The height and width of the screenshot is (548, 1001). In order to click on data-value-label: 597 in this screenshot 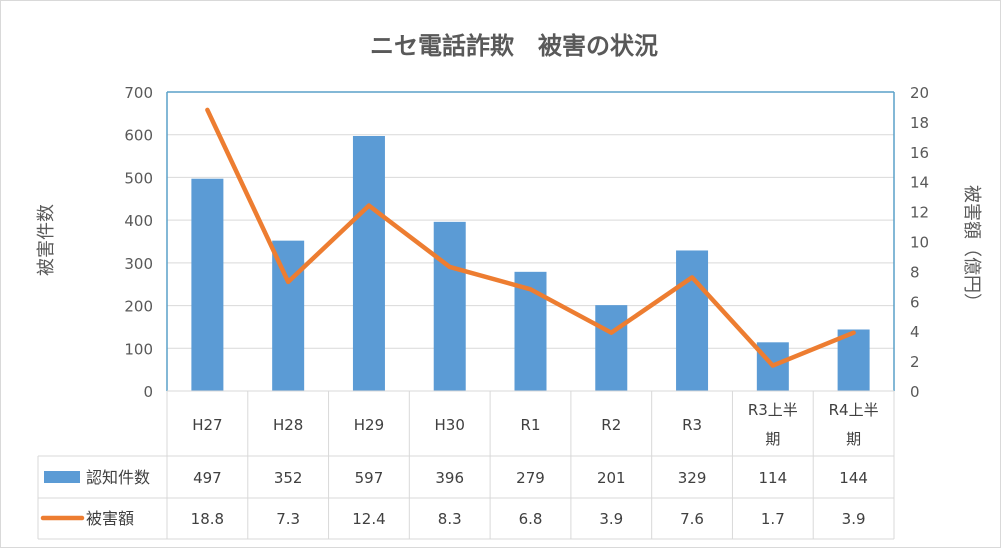, I will do `click(369, 478)`.